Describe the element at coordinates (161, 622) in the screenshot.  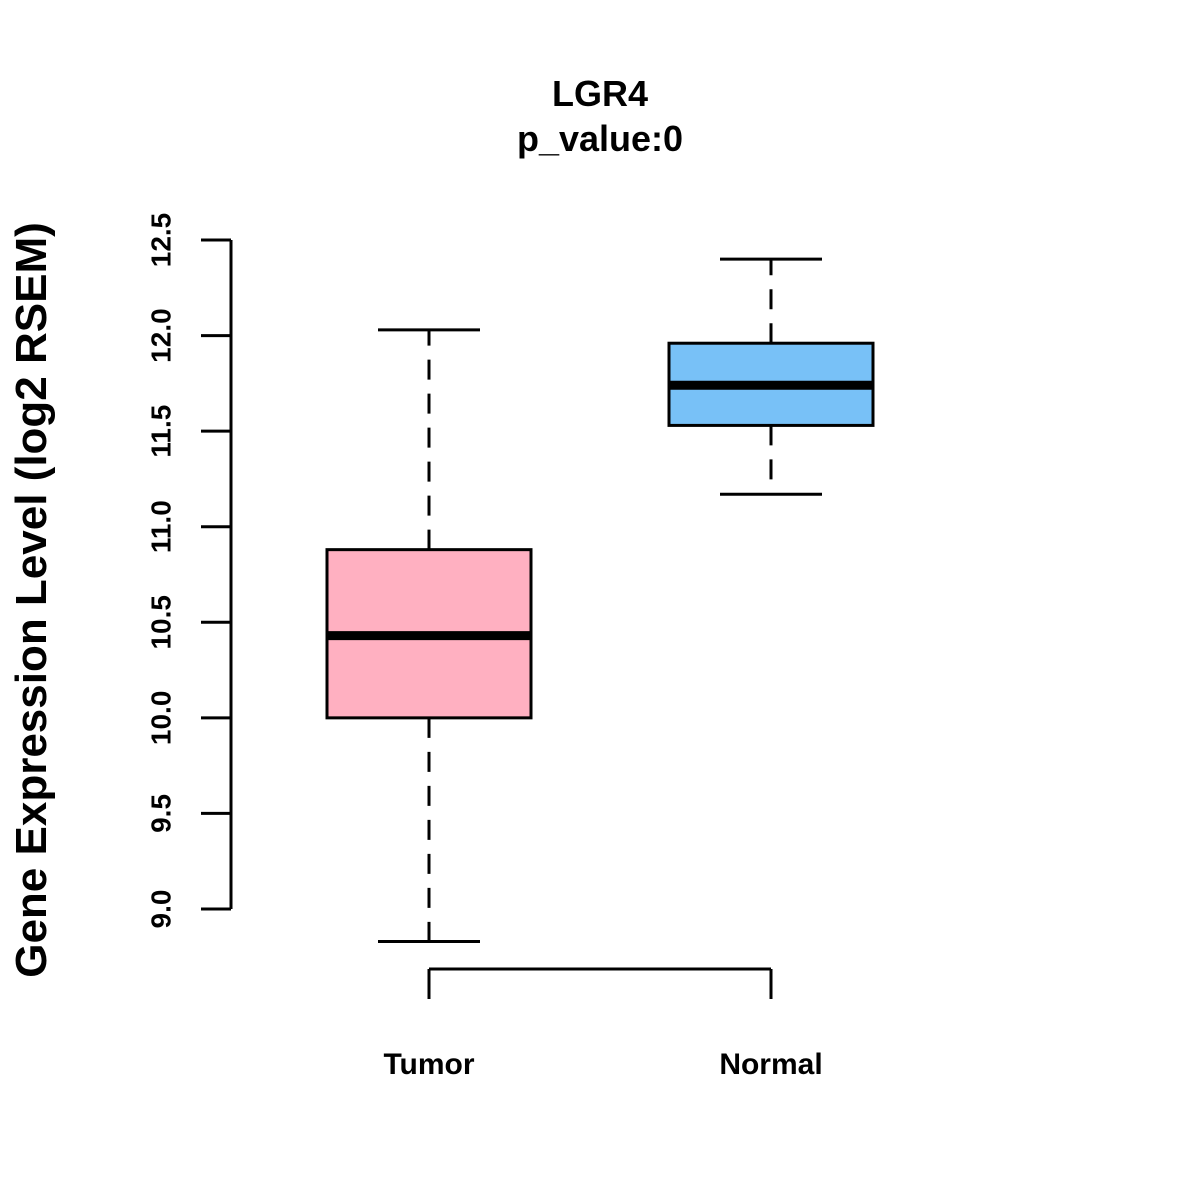
I see `y-tick-label: 10.5` at that location.